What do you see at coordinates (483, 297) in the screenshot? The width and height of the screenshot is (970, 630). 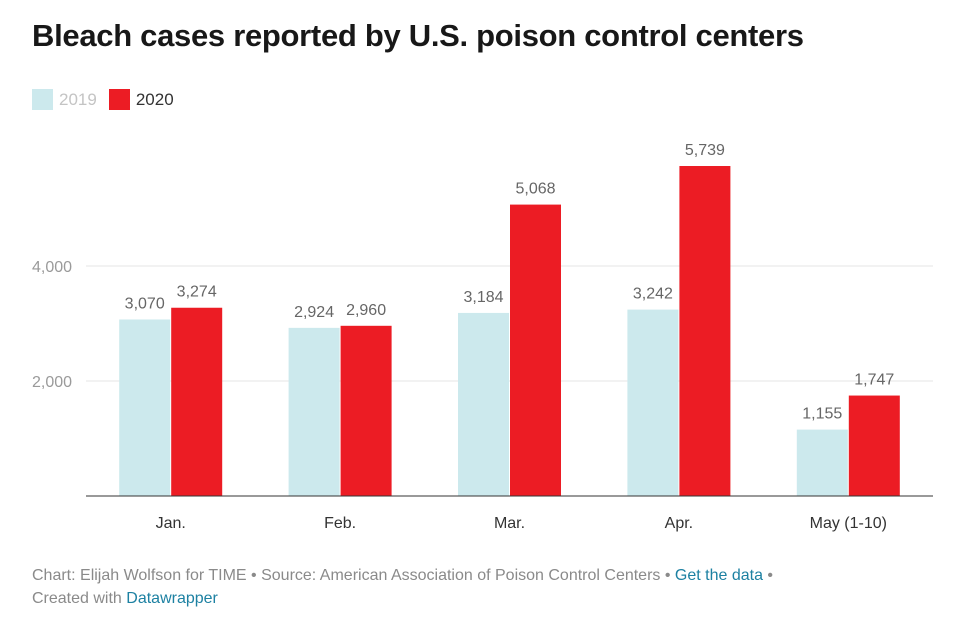 I see `data-label-2019: 3,184` at bounding box center [483, 297].